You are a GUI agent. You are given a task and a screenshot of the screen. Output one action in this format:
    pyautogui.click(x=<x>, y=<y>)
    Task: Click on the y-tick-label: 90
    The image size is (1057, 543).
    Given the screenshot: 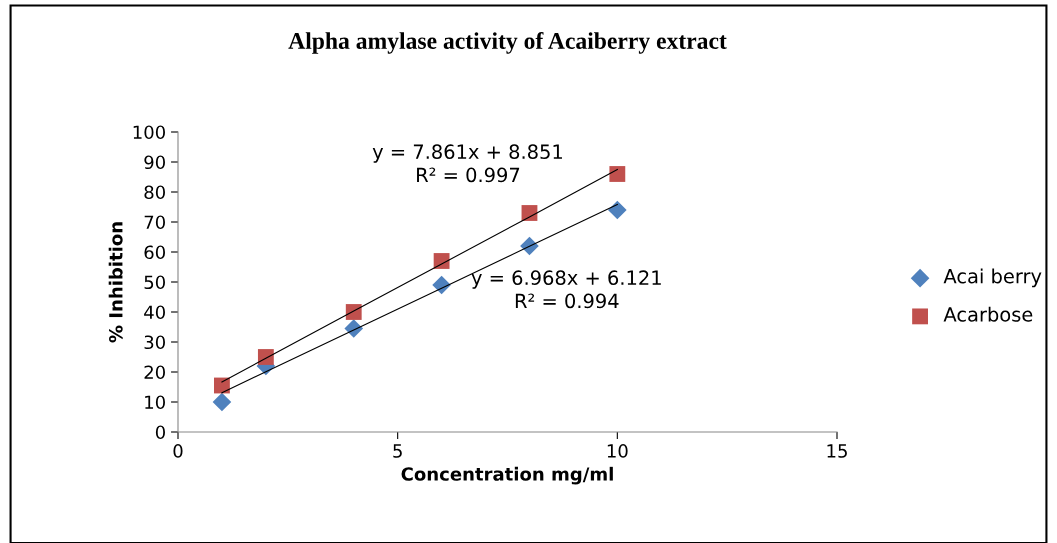 What is the action you would take?
    pyautogui.click(x=154, y=162)
    